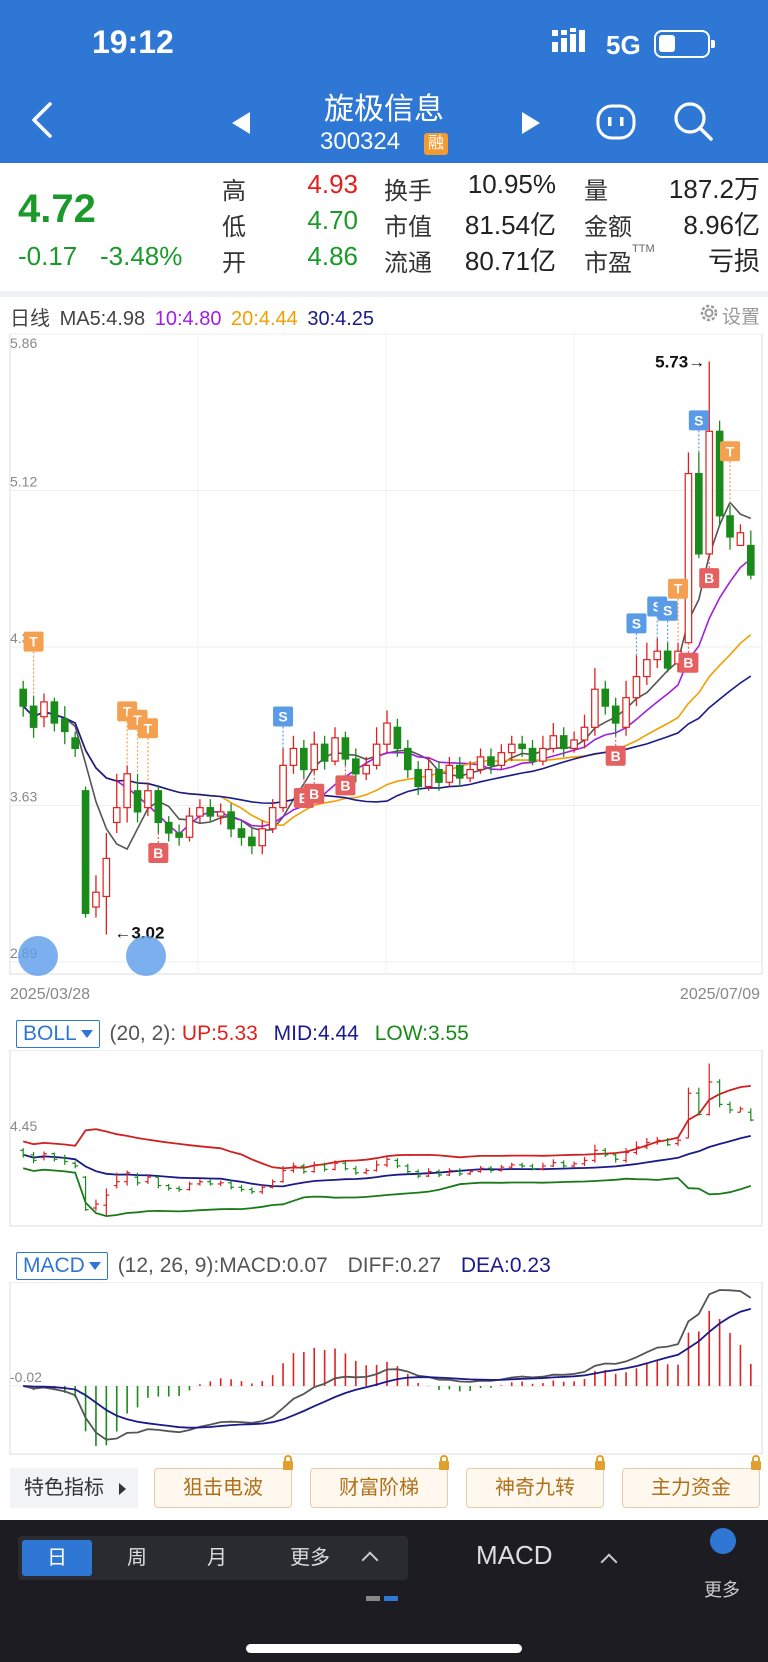 This screenshot has height=1662, width=768. Describe the element at coordinates (50, 994) in the screenshot. I see `date-start: 2025/03/28` at that location.